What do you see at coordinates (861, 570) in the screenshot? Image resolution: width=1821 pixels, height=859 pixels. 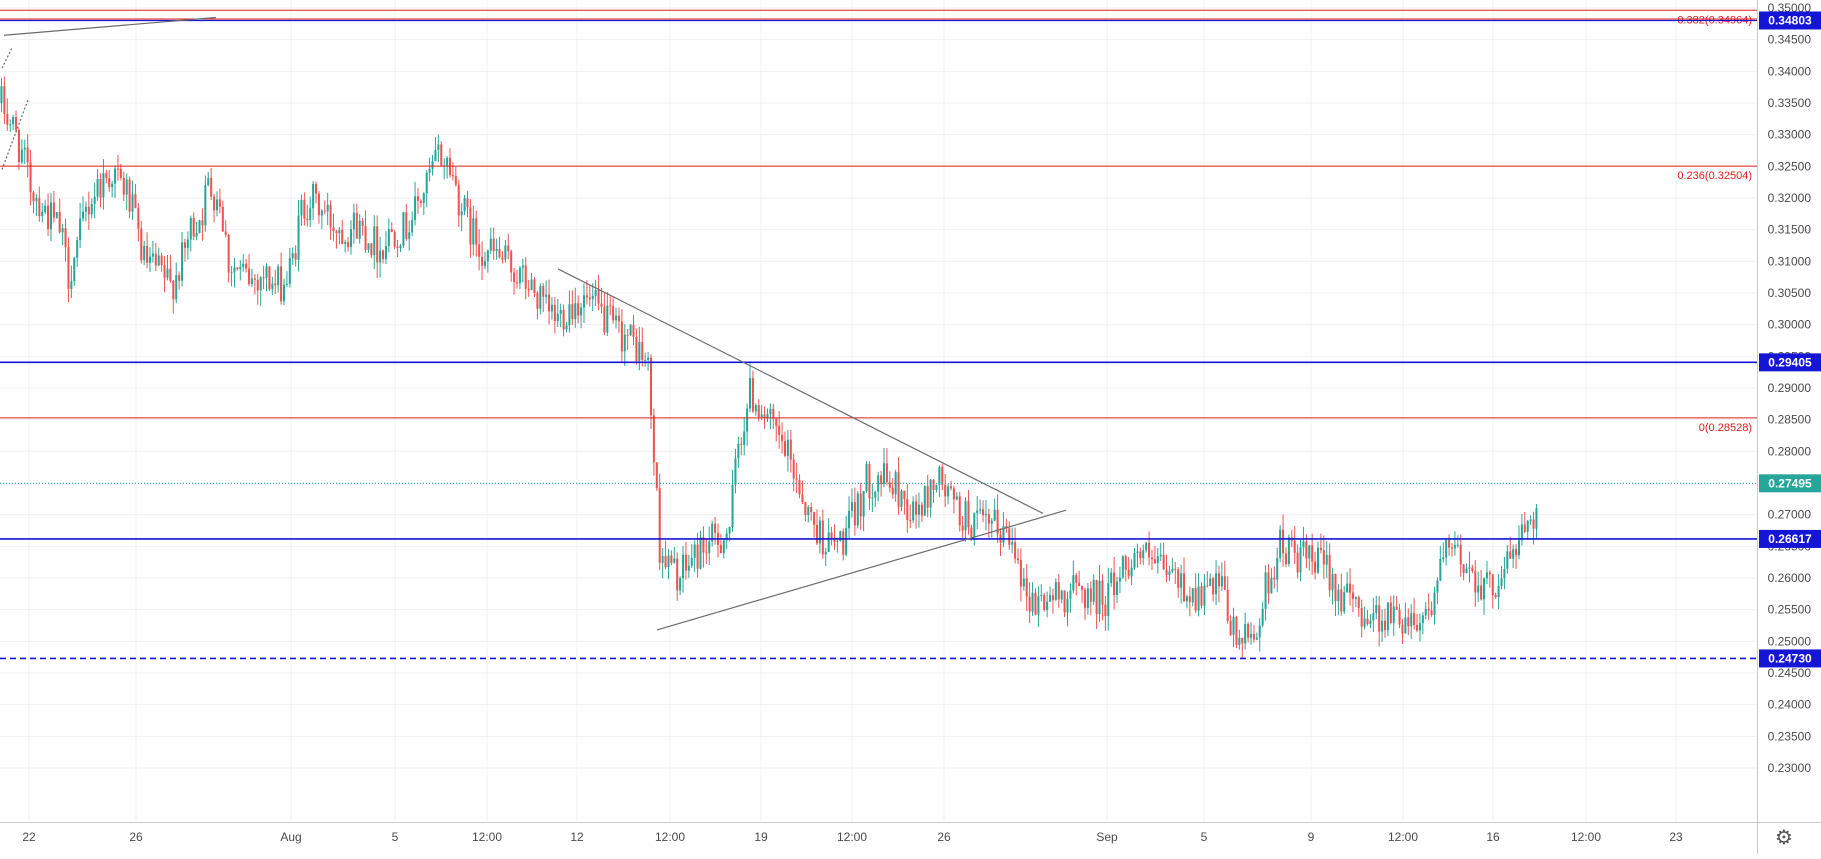 I see `triangle-lower-trendline` at bounding box center [861, 570].